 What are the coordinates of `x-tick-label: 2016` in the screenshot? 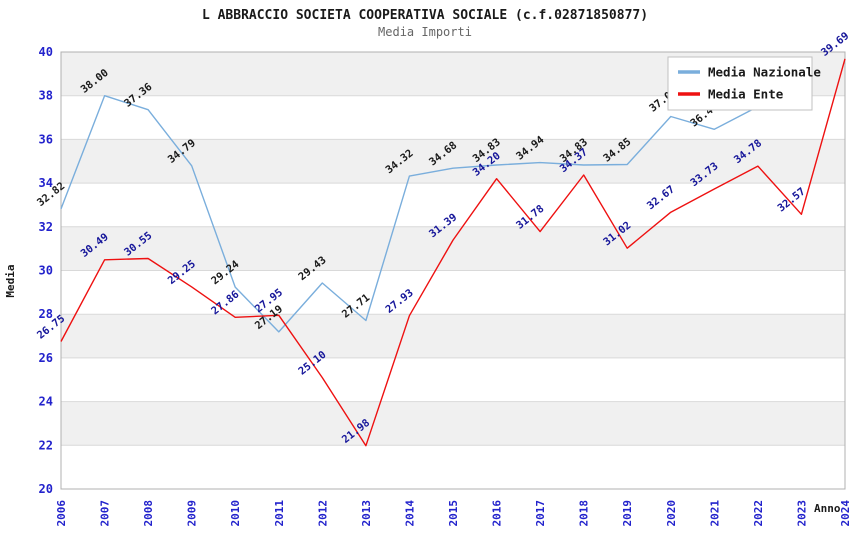 It's located at (497, 513).